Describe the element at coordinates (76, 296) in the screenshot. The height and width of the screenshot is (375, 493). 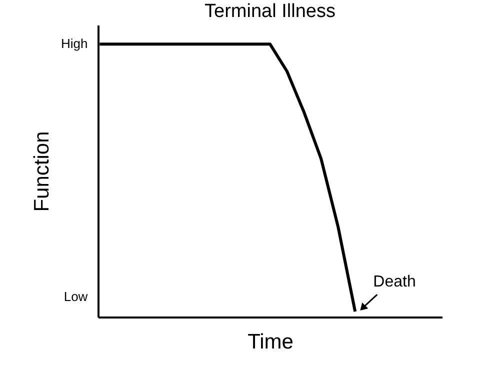
I see `text: Low` at that location.